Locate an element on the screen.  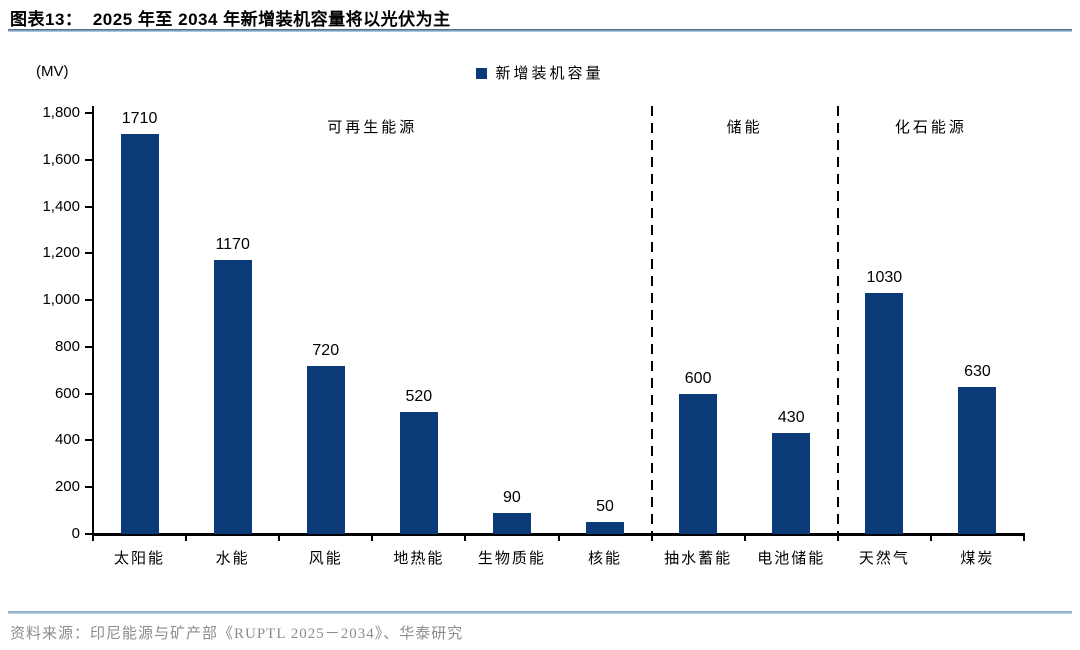
group-label: 储能 is located at coordinates (744, 128).